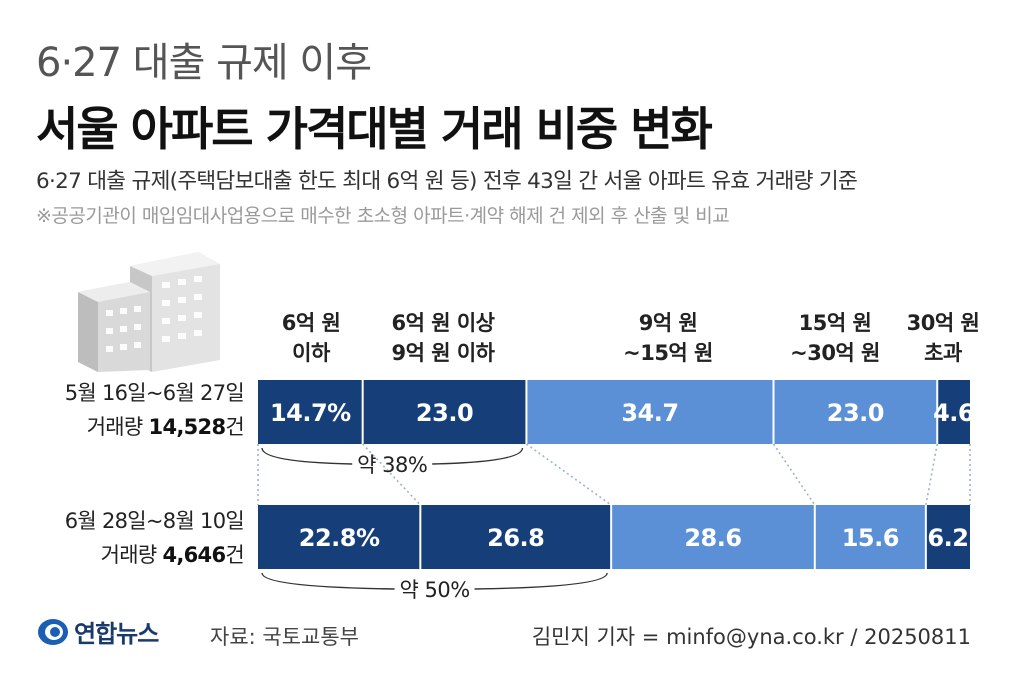 The height and width of the screenshot is (678, 1009). What do you see at coordinates (443, 353) in the screenshot?
I see `category-label: 9억 원 이하` at bounding box center [443, 353].